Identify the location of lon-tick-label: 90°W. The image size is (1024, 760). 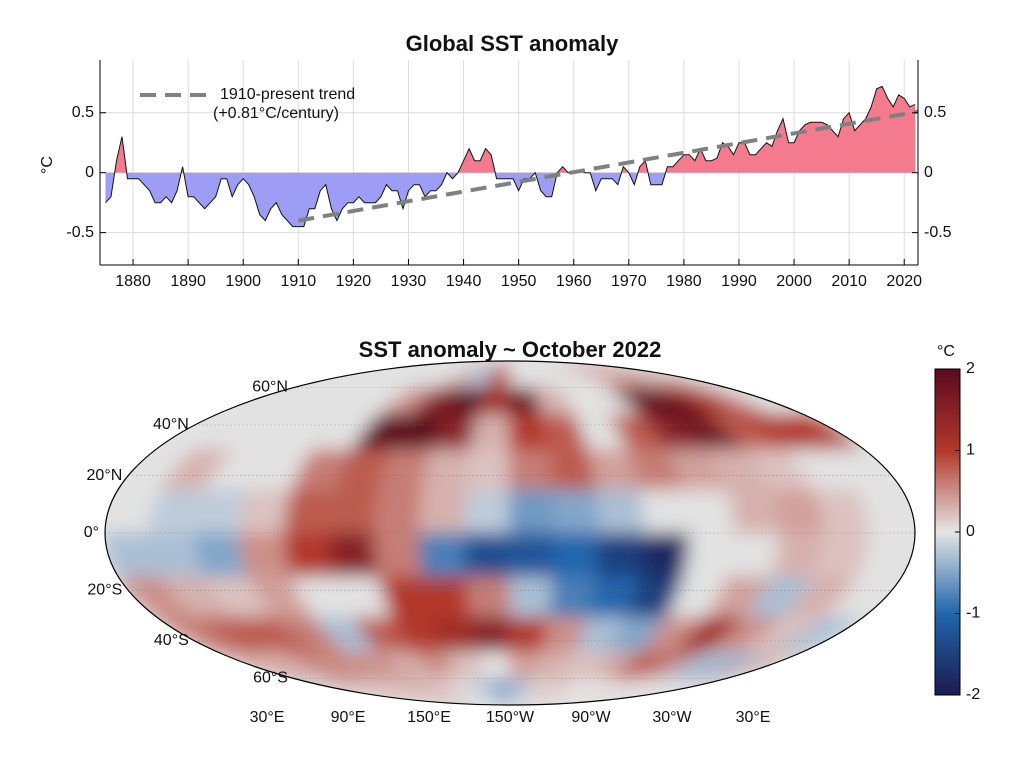
(591, 717).